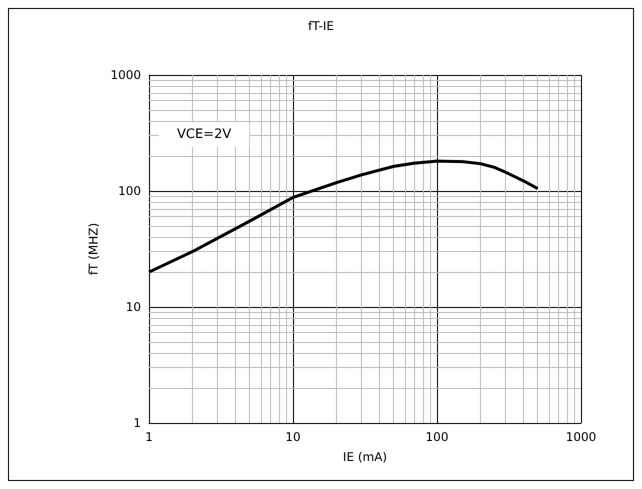 This screenshot has width=642, height=489. What do you see at coordinates (137, 423) in the screenshot?
I see `y-tick-label: 1` at bounding box center [137, 423].